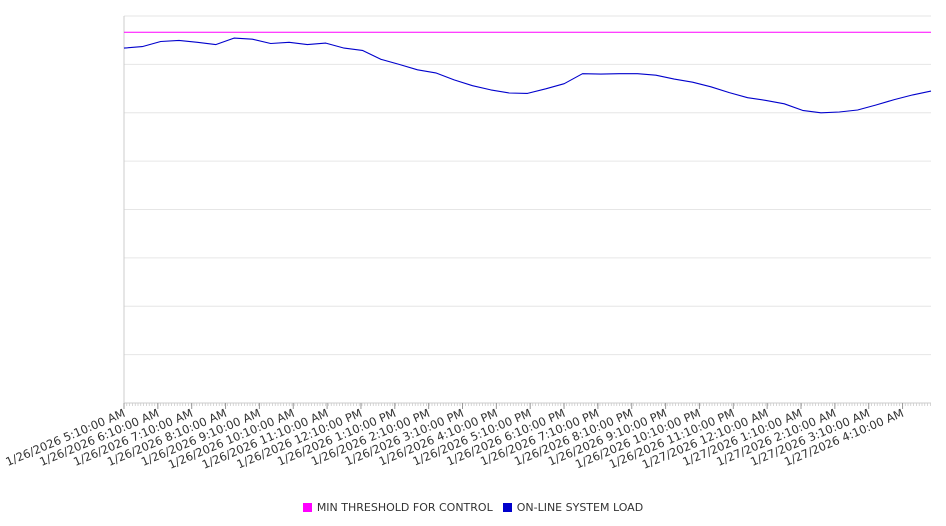  What do you see at coordinates (404, 507) in the screenshot?
I see `legend-label-threshold: MIN THRESHOLD FOR CONTROL` at bounding box center [404, 507].